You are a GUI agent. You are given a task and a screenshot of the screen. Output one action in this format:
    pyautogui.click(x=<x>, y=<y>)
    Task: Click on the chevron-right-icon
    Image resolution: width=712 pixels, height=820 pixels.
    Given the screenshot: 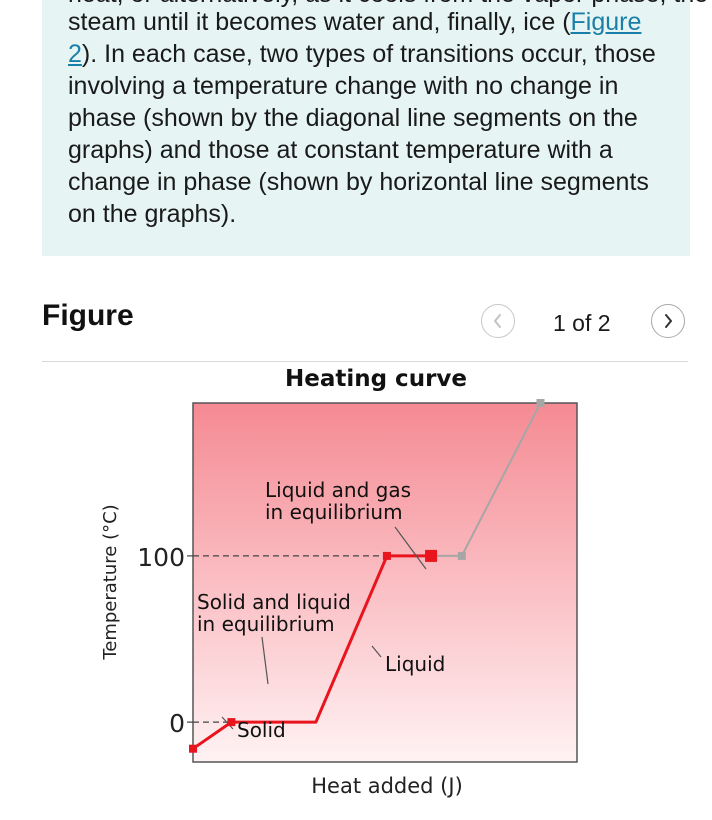 What is the action you would take?
    pyautogui.click(x=668, y=321)
    